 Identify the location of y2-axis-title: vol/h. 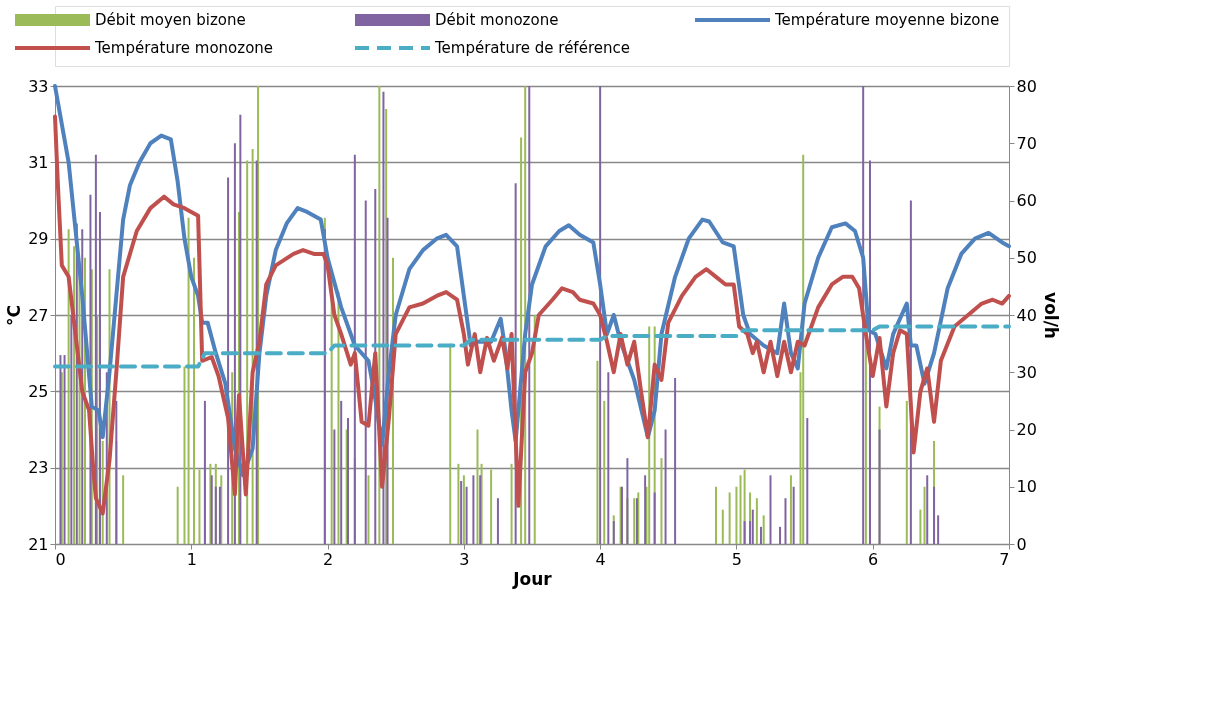
(1050, 315).